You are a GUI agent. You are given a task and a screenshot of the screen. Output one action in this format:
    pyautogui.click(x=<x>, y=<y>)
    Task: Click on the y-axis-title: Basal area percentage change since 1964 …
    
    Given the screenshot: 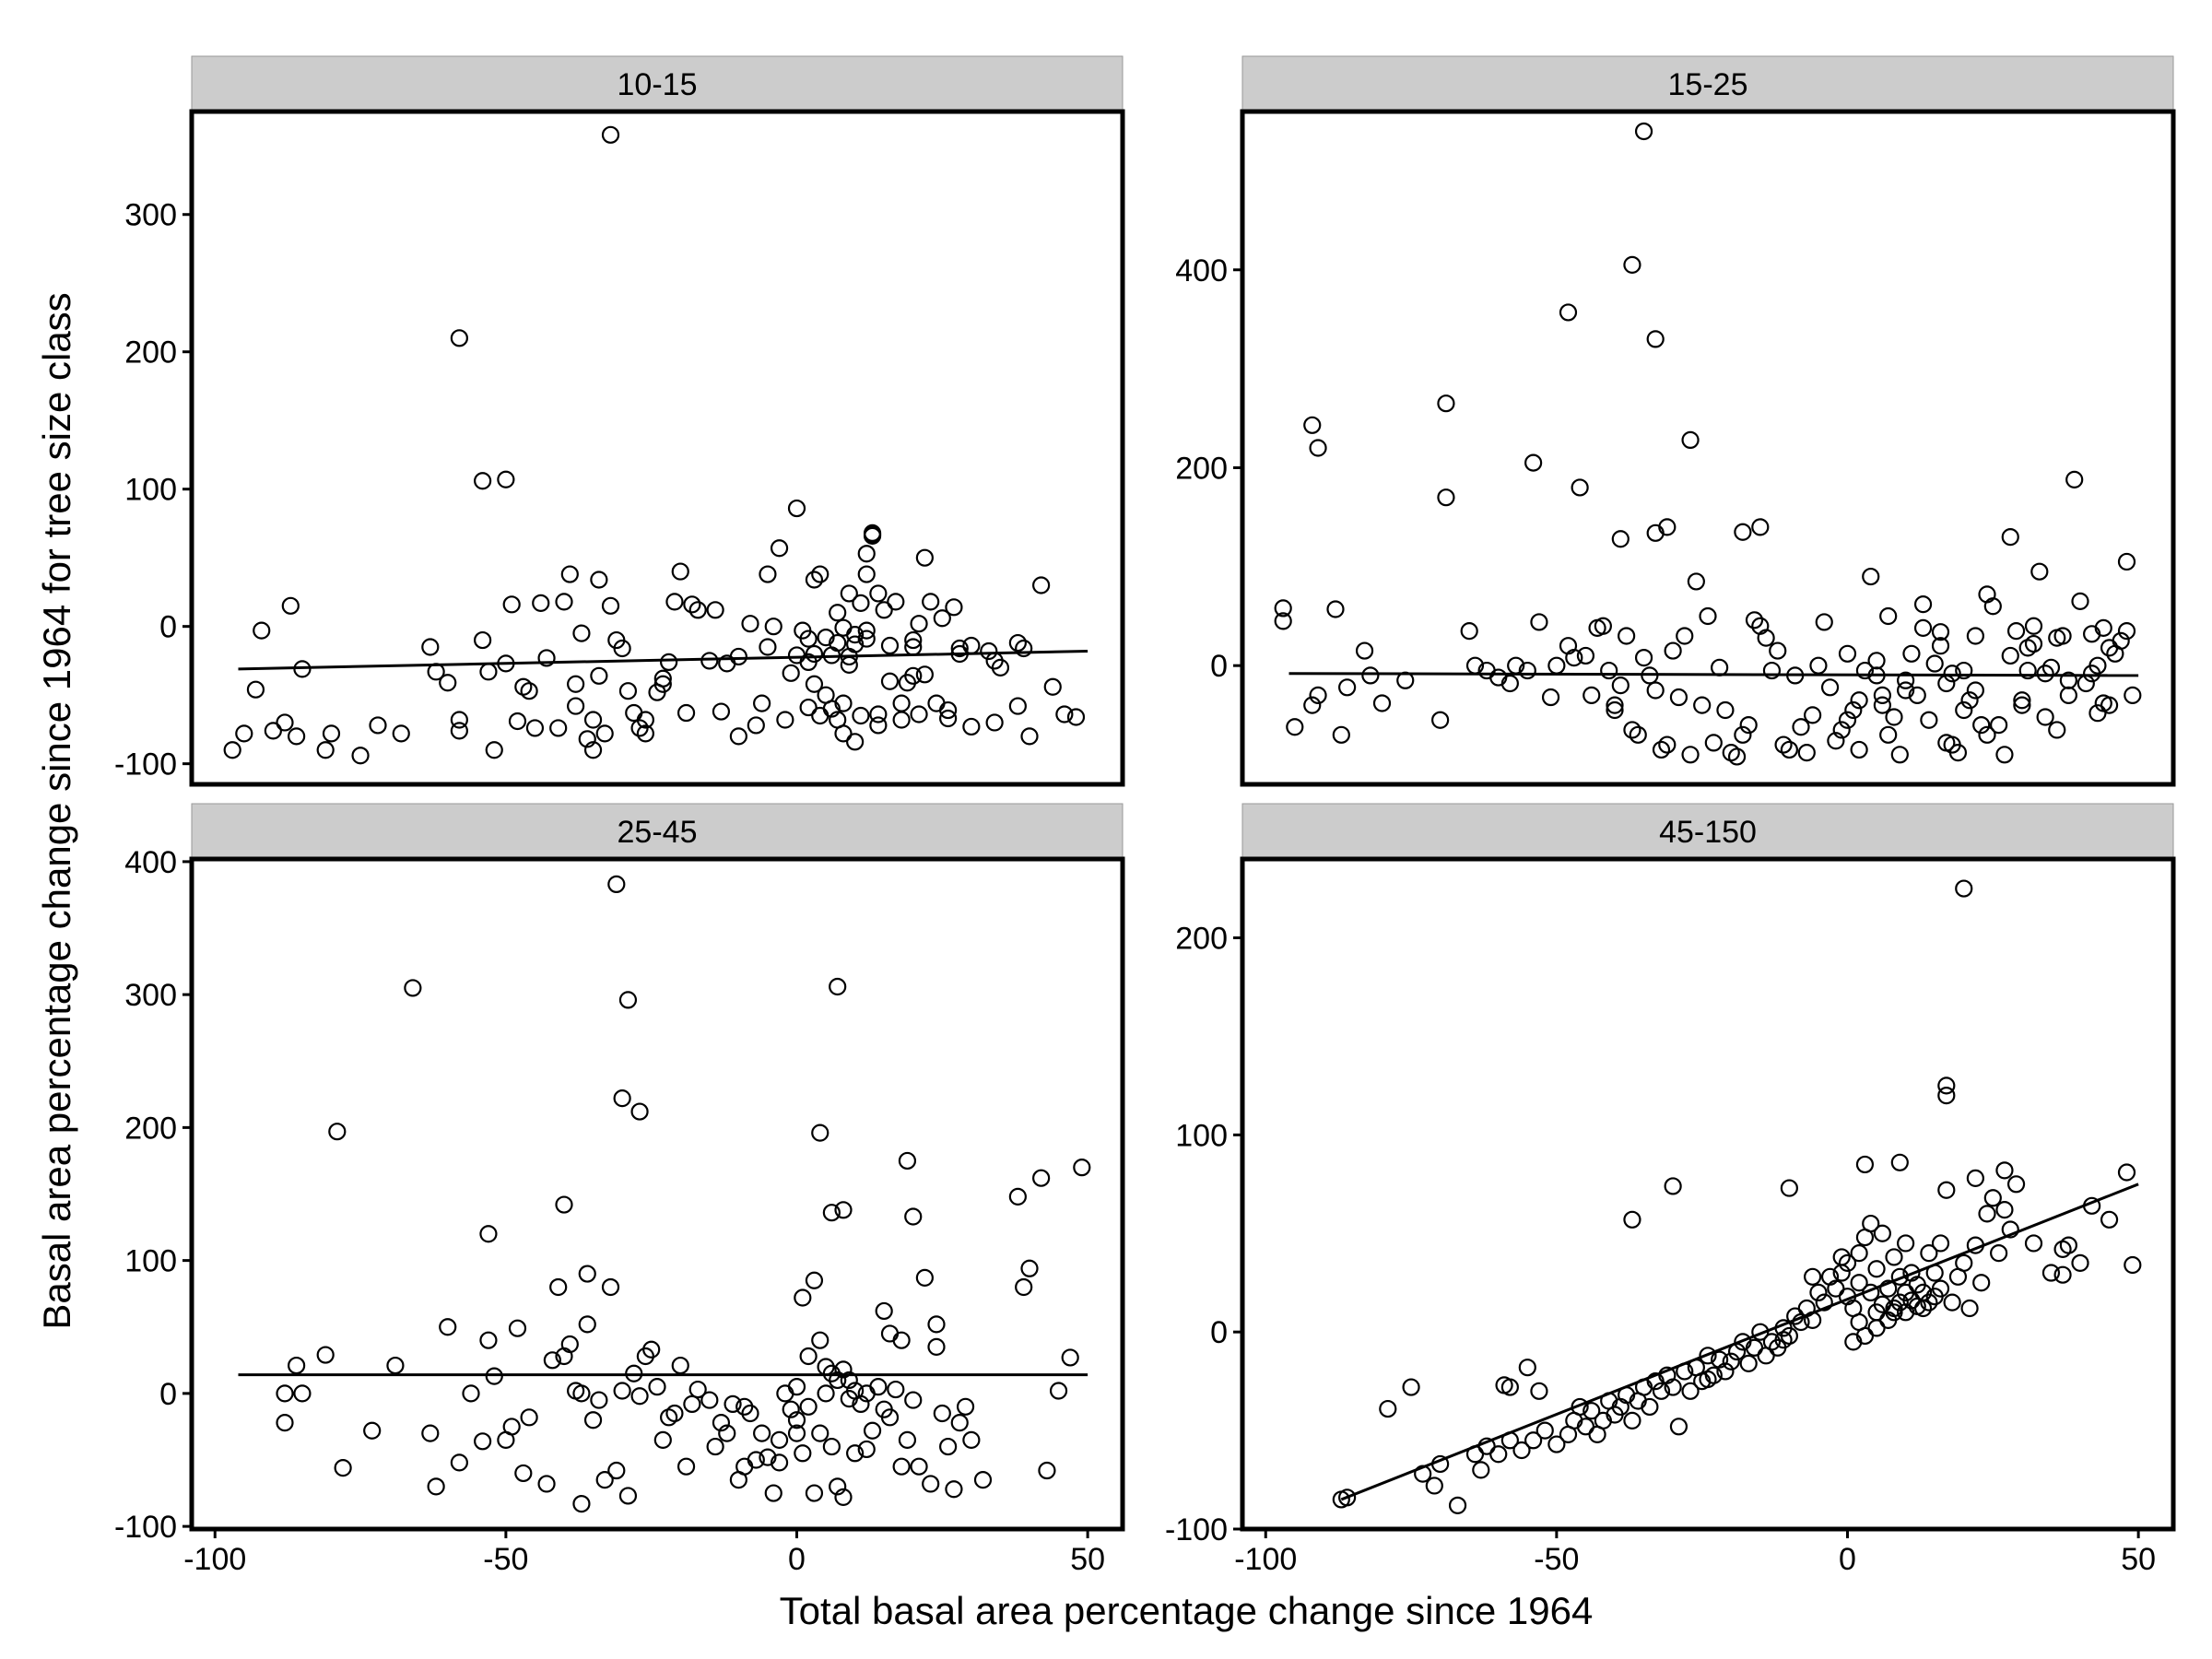 What is the action you would take?
    pyautogui.click(x=56, y=810)
    